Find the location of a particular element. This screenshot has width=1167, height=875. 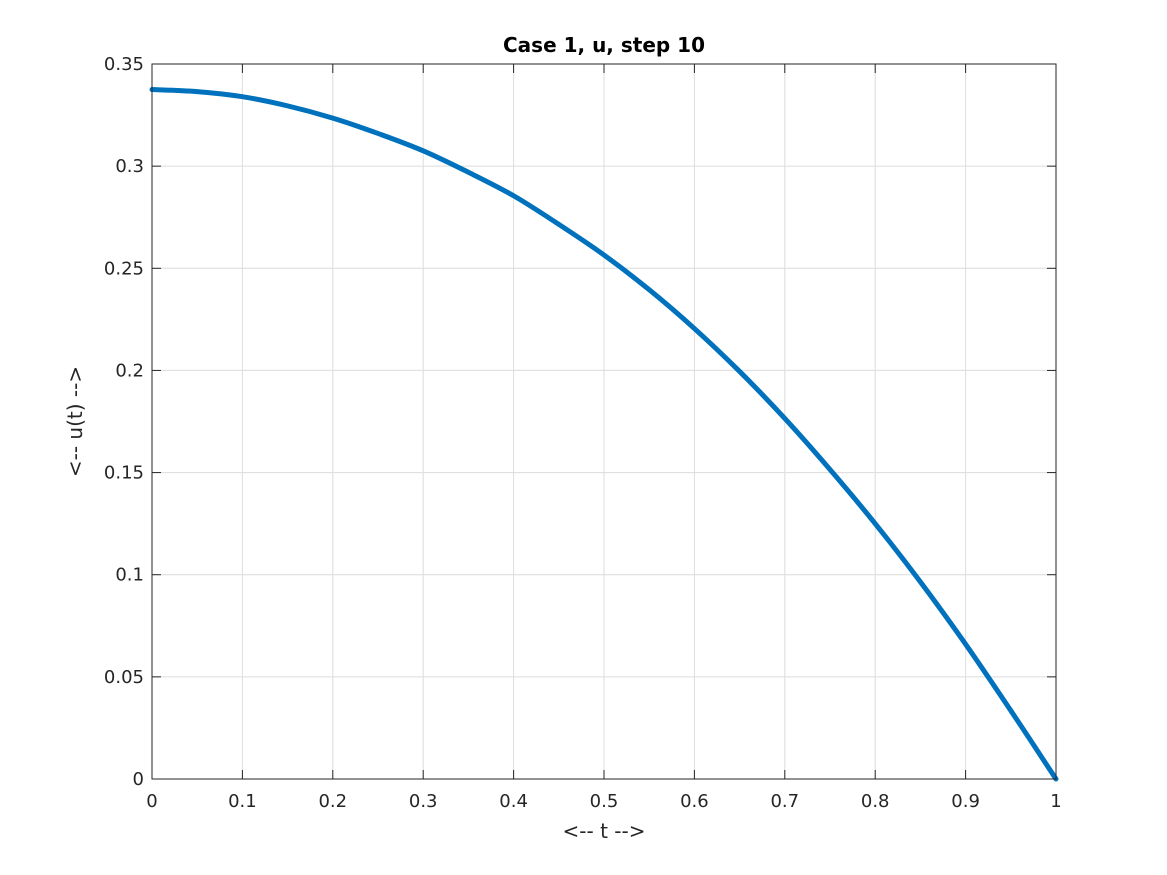

chart-title: Case 1, u, step 10 is located at coordinates (604, 45).